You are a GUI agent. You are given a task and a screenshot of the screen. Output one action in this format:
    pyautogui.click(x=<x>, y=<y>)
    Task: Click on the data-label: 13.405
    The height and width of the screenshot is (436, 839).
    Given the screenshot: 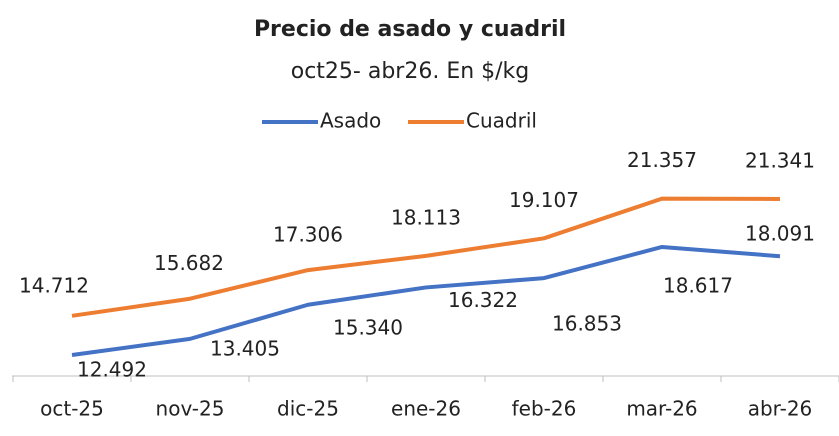 What is the action you would take?
    pyautogui.click(x=245, y=348)
    